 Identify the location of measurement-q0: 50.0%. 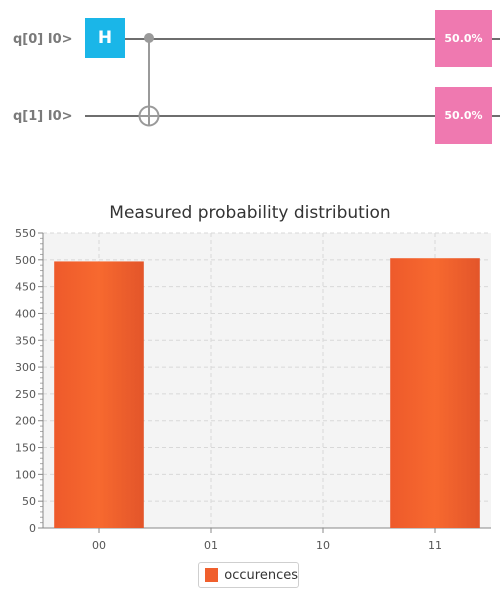
(463, 38).